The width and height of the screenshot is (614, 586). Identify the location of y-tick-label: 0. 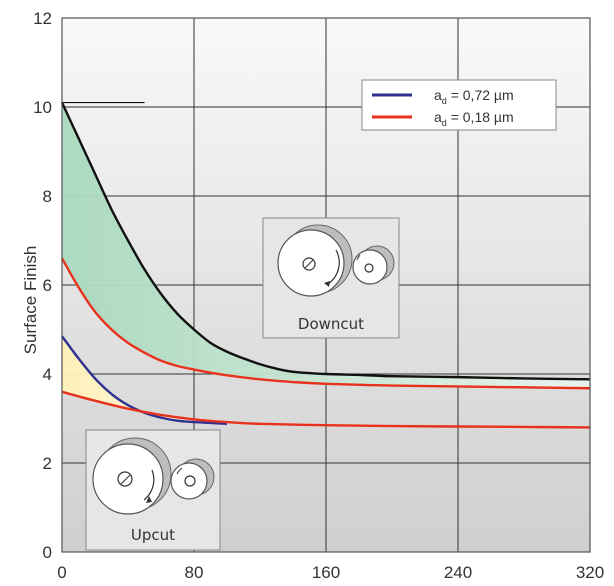
(47, 552).